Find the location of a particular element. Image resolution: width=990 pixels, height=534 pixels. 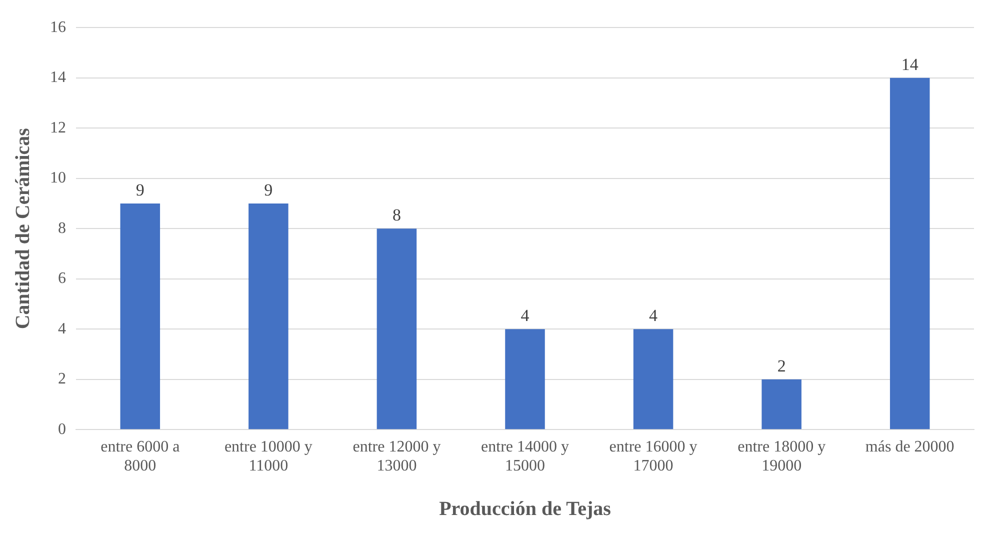

y-tick-label: 6 is located at coordinates (62, 279).